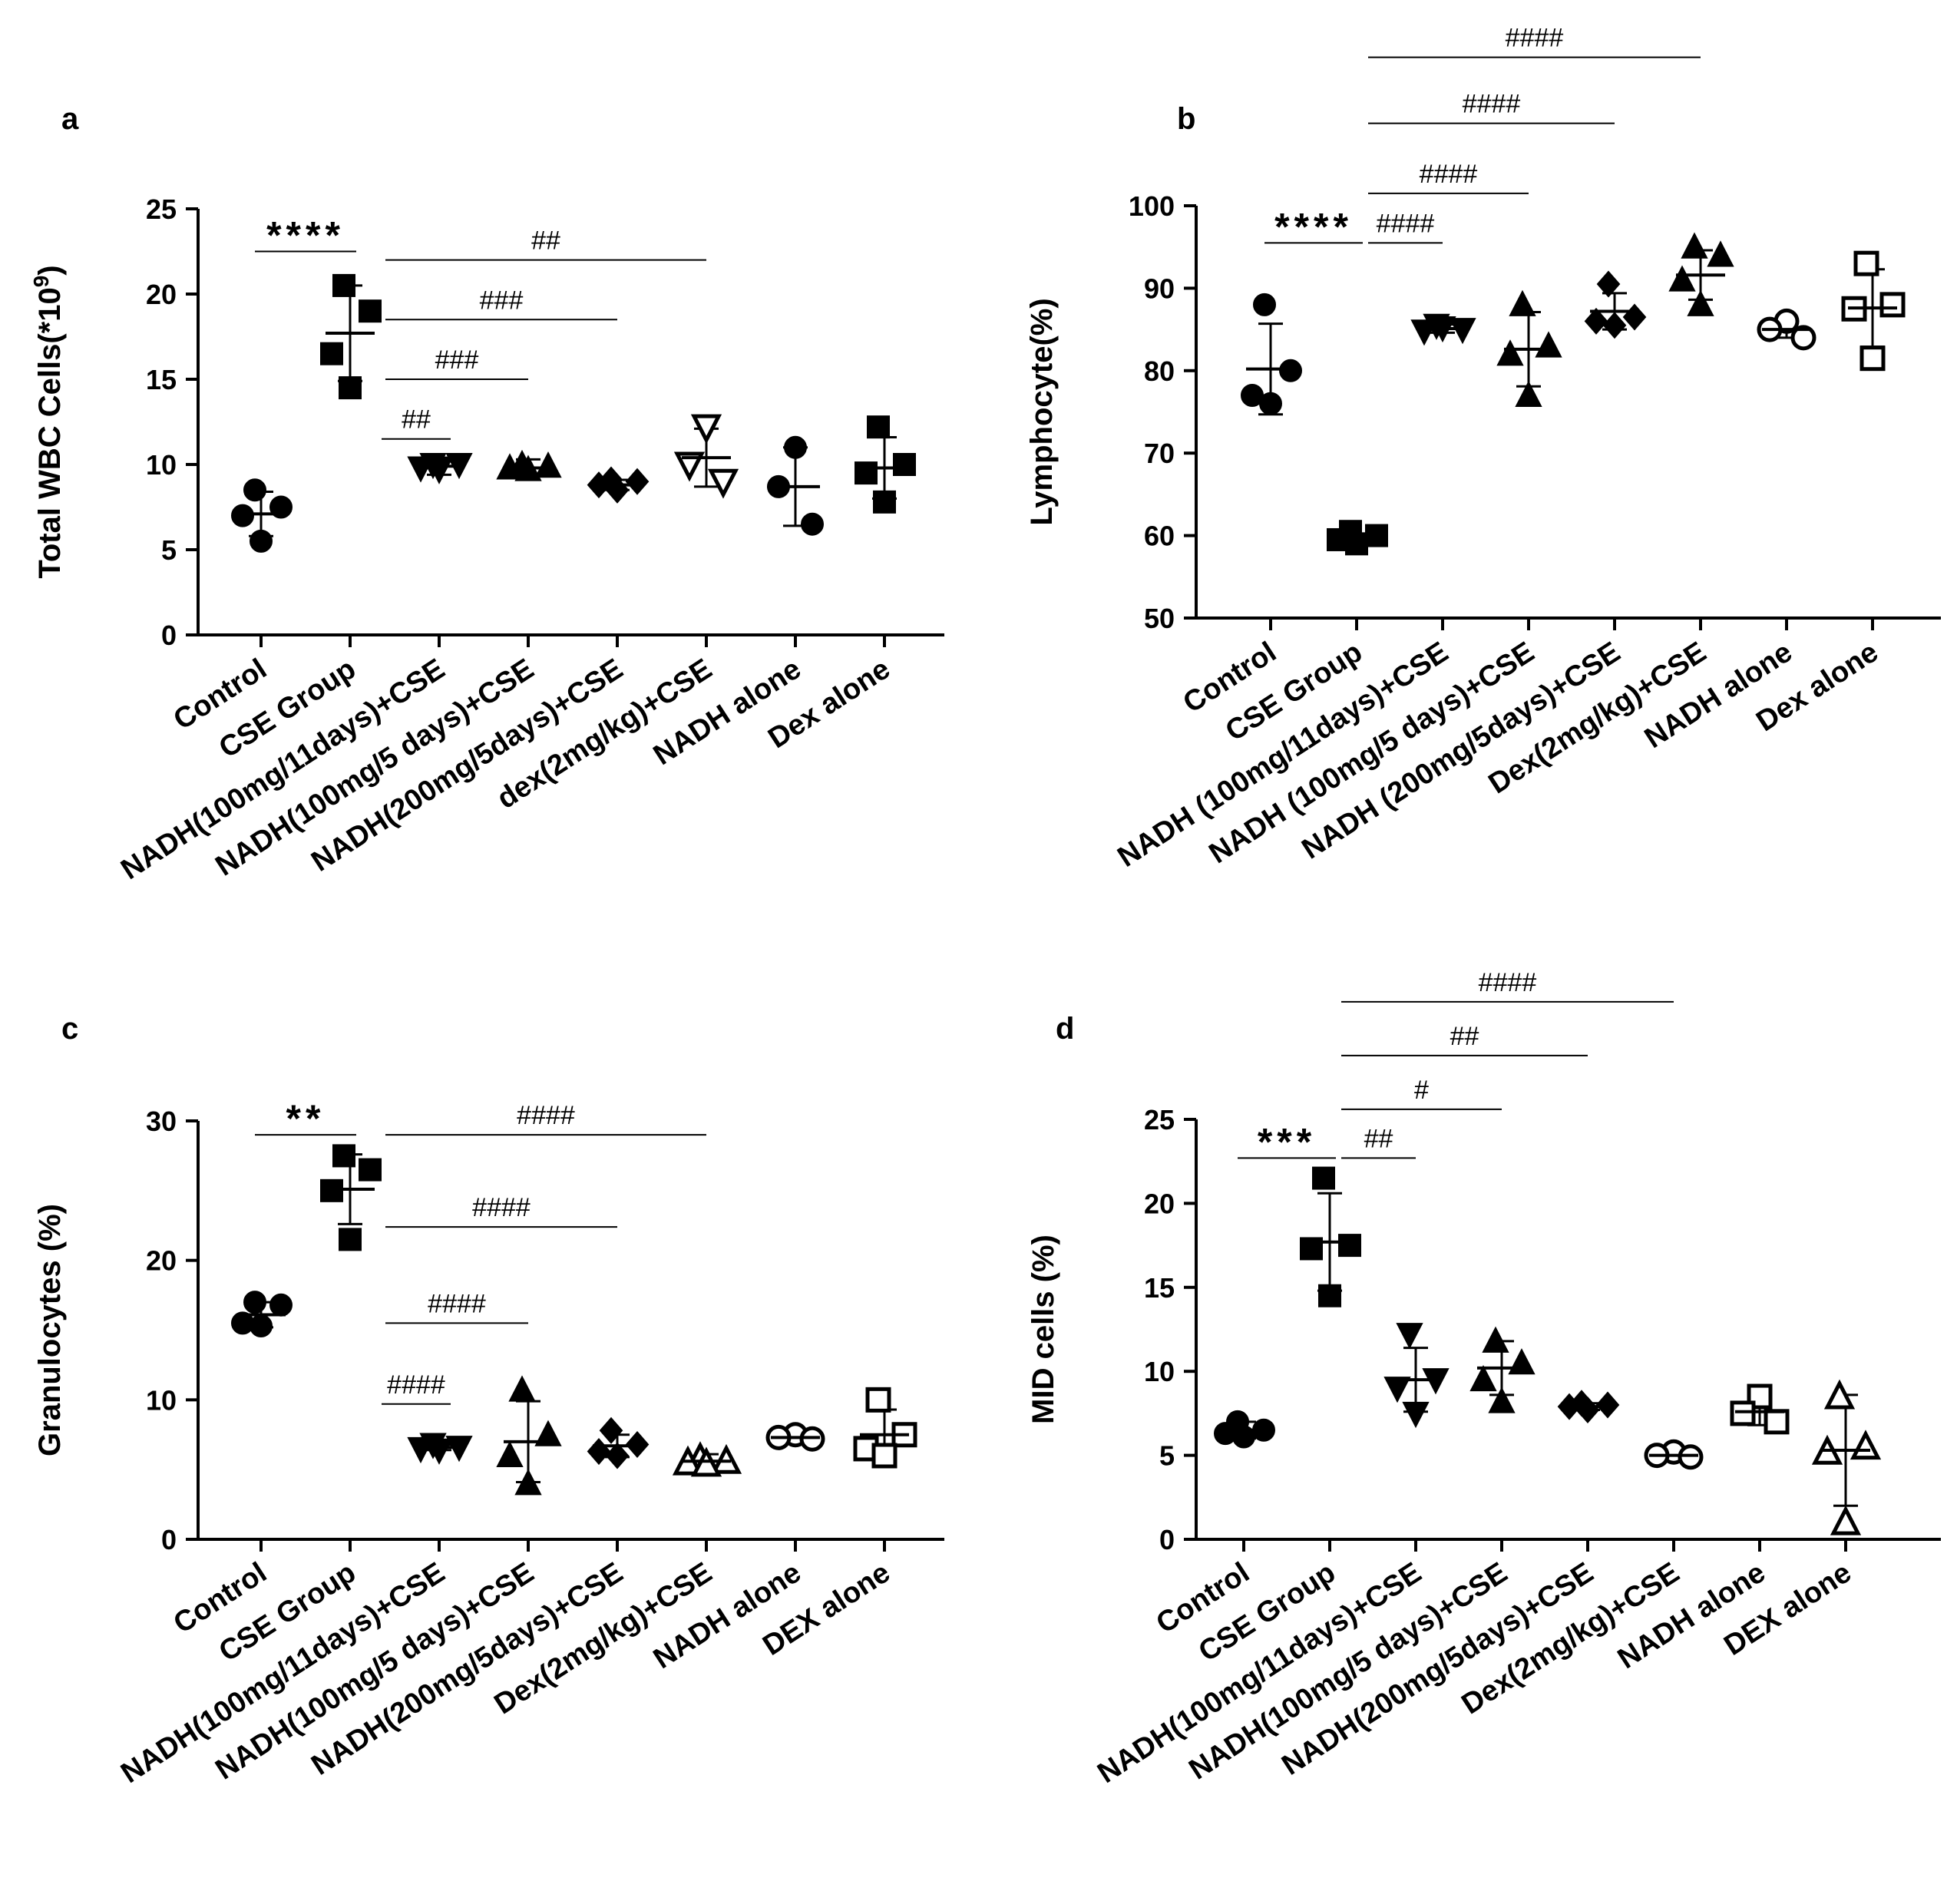 Image resolution: width=1957 pixels, height=1904 pixels. What do you see at coordinates (1259, 1673) in the screenshot?
I see `category-label: NADH(100mg/11days)+CSE` at bounding box center [1259, 1673].